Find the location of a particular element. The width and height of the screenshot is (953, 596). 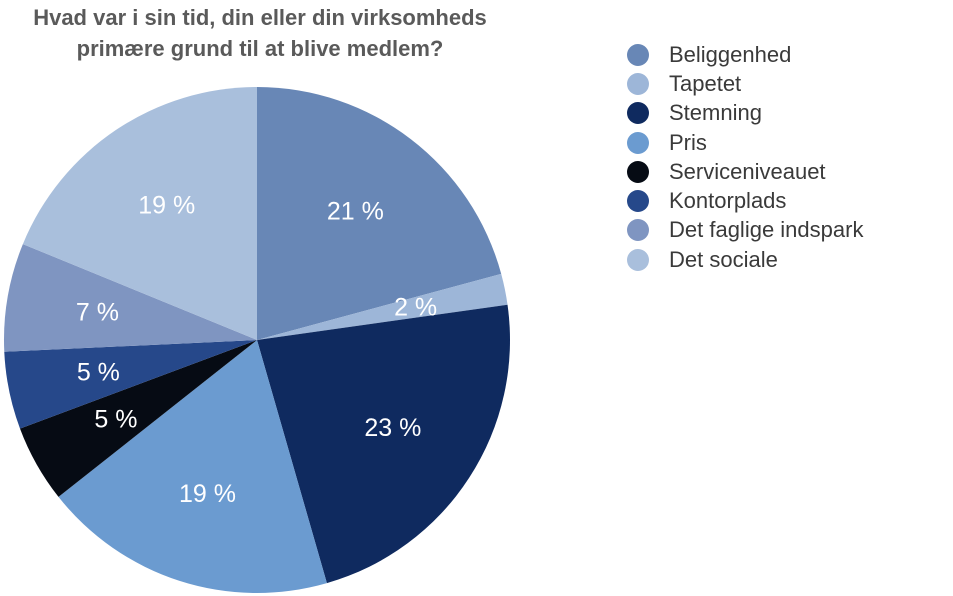

legend-item: Det sociale is located at coordinates (745, 259).